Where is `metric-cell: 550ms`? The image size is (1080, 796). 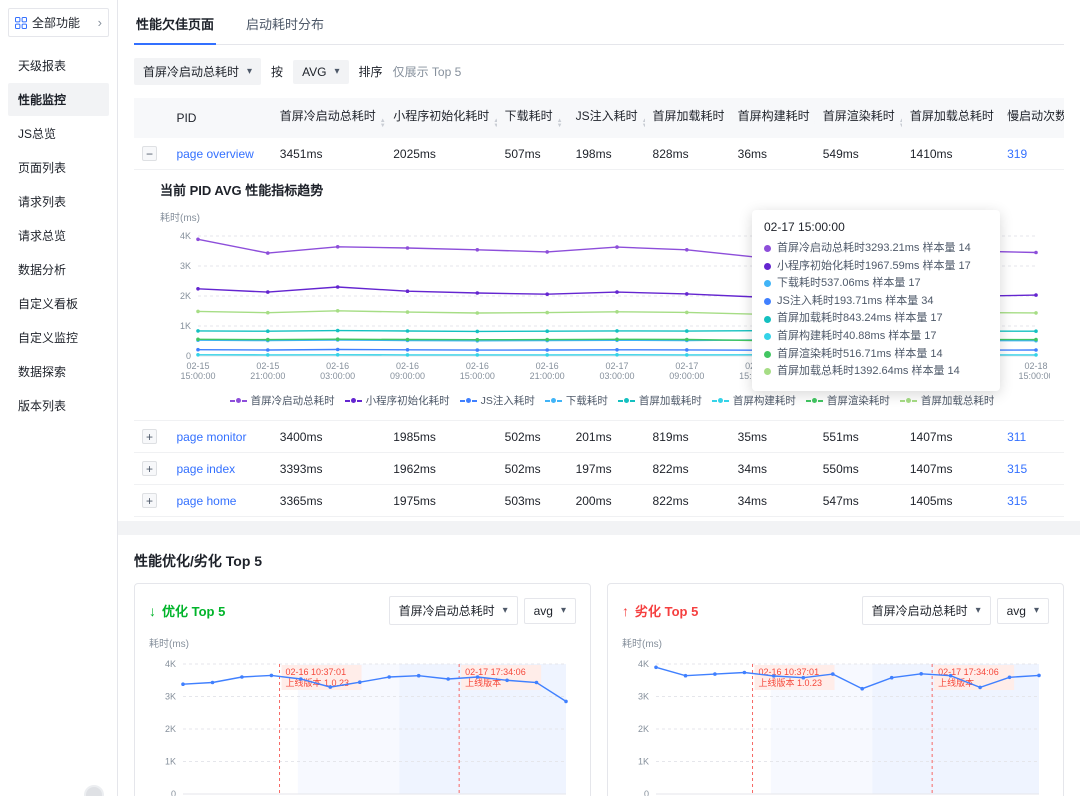 metric-cell: 550ms is located at coordinates (858, 468).